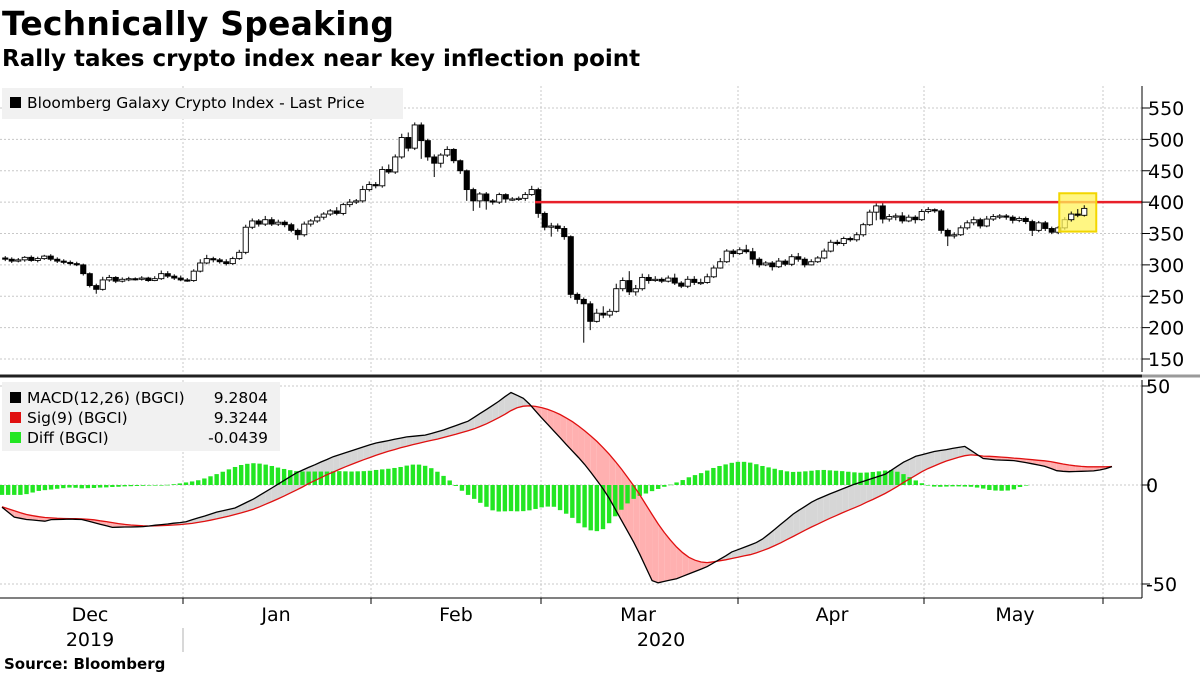 The image size is (1200, 675). I want to click on price-tick-label: 550, so click(1166, 109).